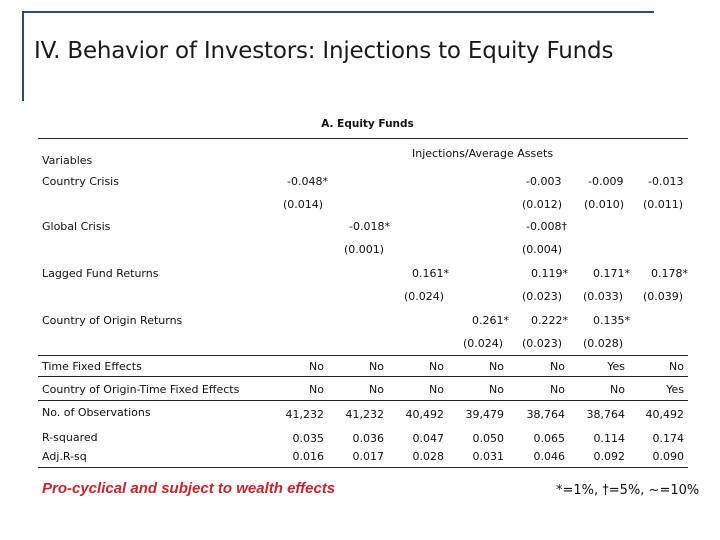 This screenshot has width=720, height=540. What do you see at coordinates (141, 389) in the screenshot?
I see `row-label-country-fe: Country of Origin-Time Fixed Effects` at bounding box center [141, 389].